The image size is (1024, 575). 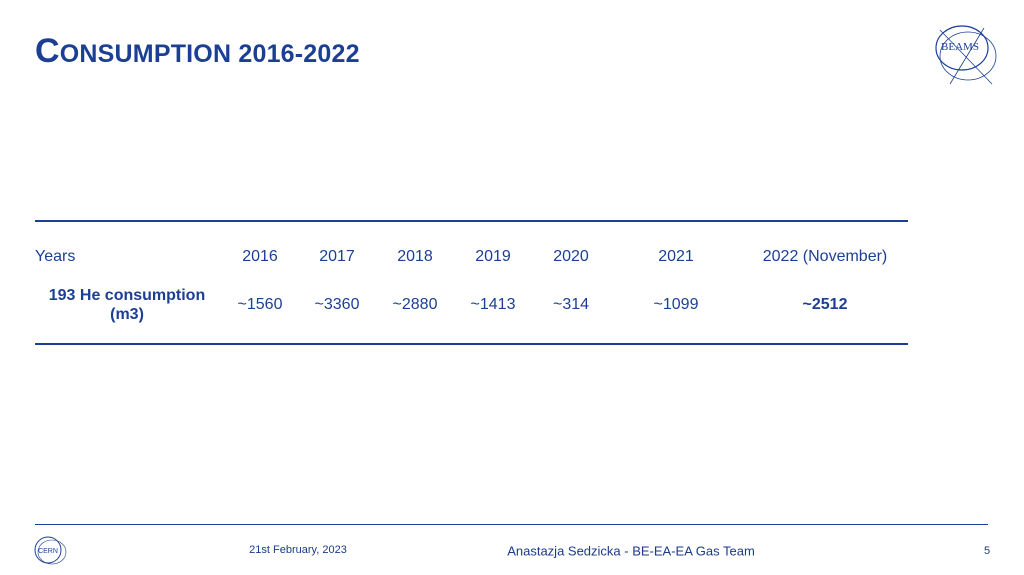 What do you see at coordinates (493, 304) in the screenshot?
I see `table-cell: ~1413` at bounding box center [493, 304].